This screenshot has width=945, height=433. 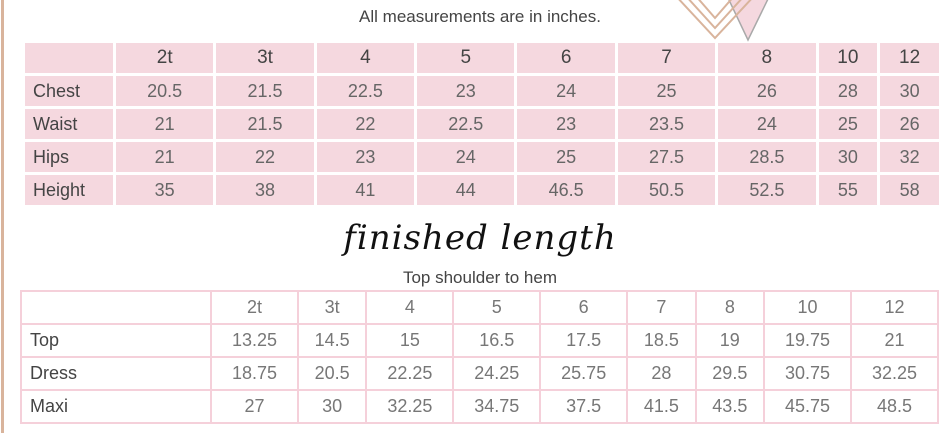 I want to click on chevron-decoration-icon, so click(x=723, y=21).